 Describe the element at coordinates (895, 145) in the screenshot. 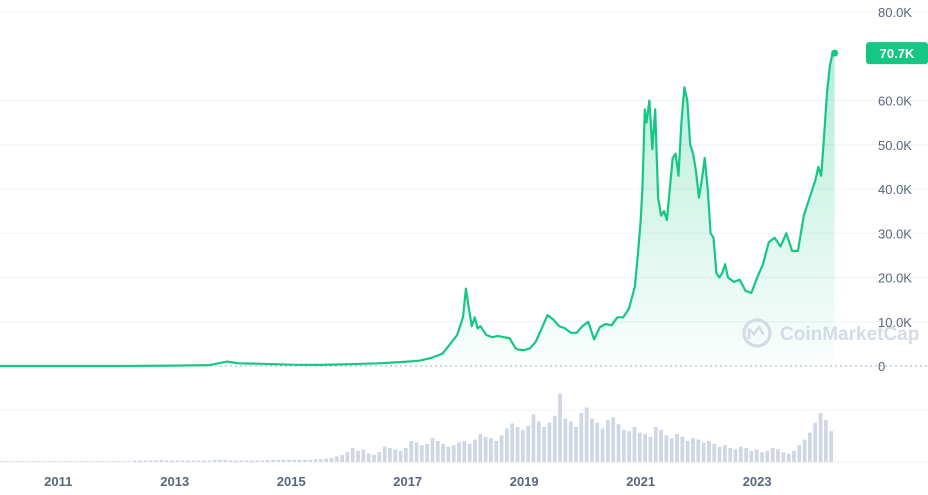

I see `y-tick-label: 50.0K` at that location.